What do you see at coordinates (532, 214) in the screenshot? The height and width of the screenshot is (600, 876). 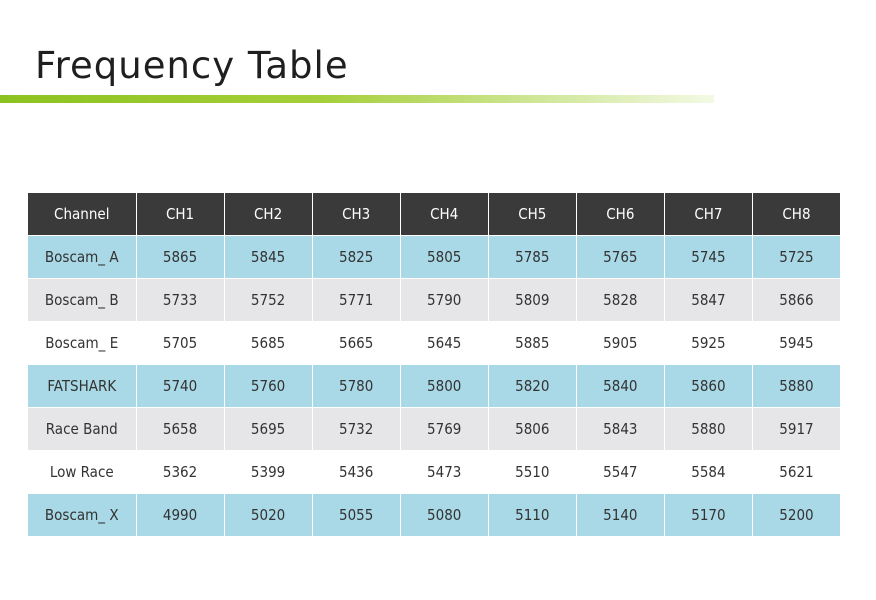 I see `header-cell-ch5: CH5` at bounding box center [532, 214].